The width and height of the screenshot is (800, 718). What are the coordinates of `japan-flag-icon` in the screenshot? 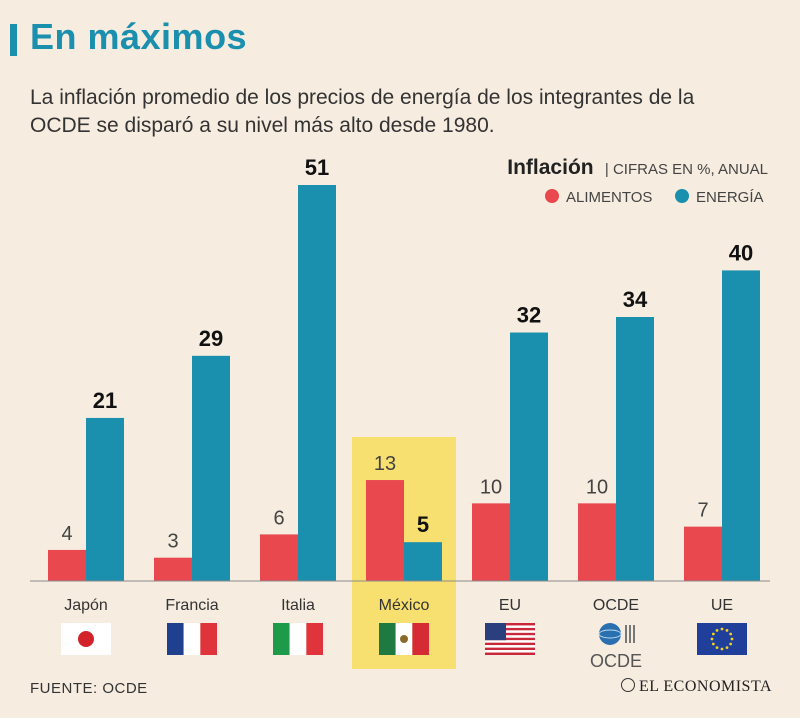 It's located at (86, 639).